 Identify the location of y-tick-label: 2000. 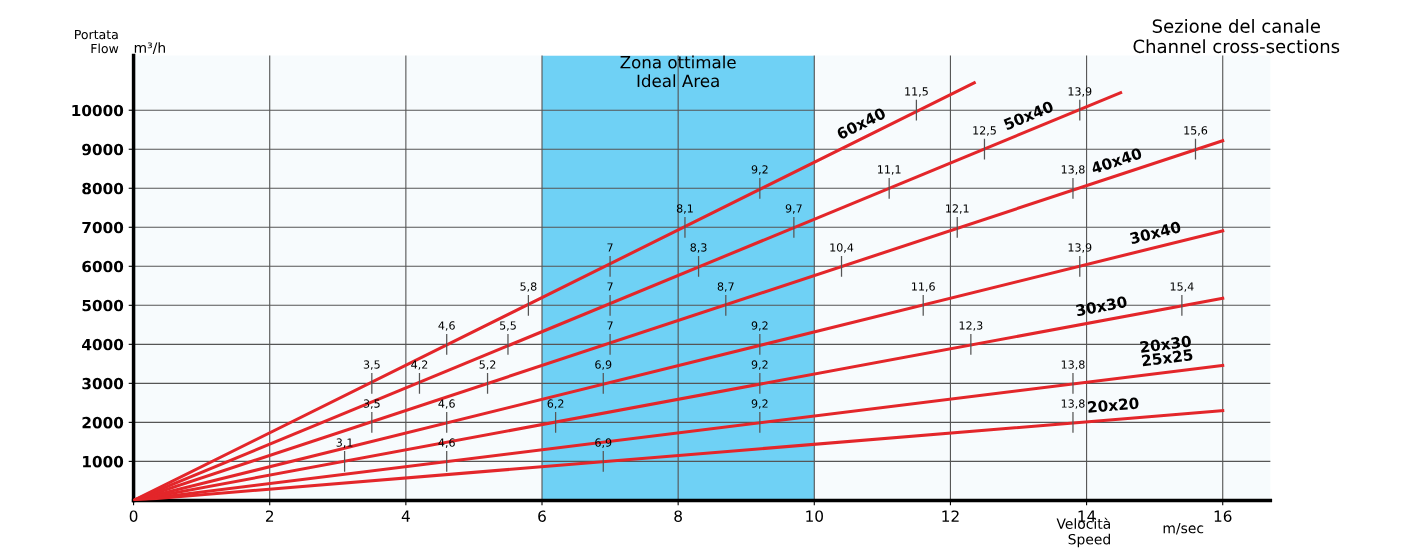
(103, 422).